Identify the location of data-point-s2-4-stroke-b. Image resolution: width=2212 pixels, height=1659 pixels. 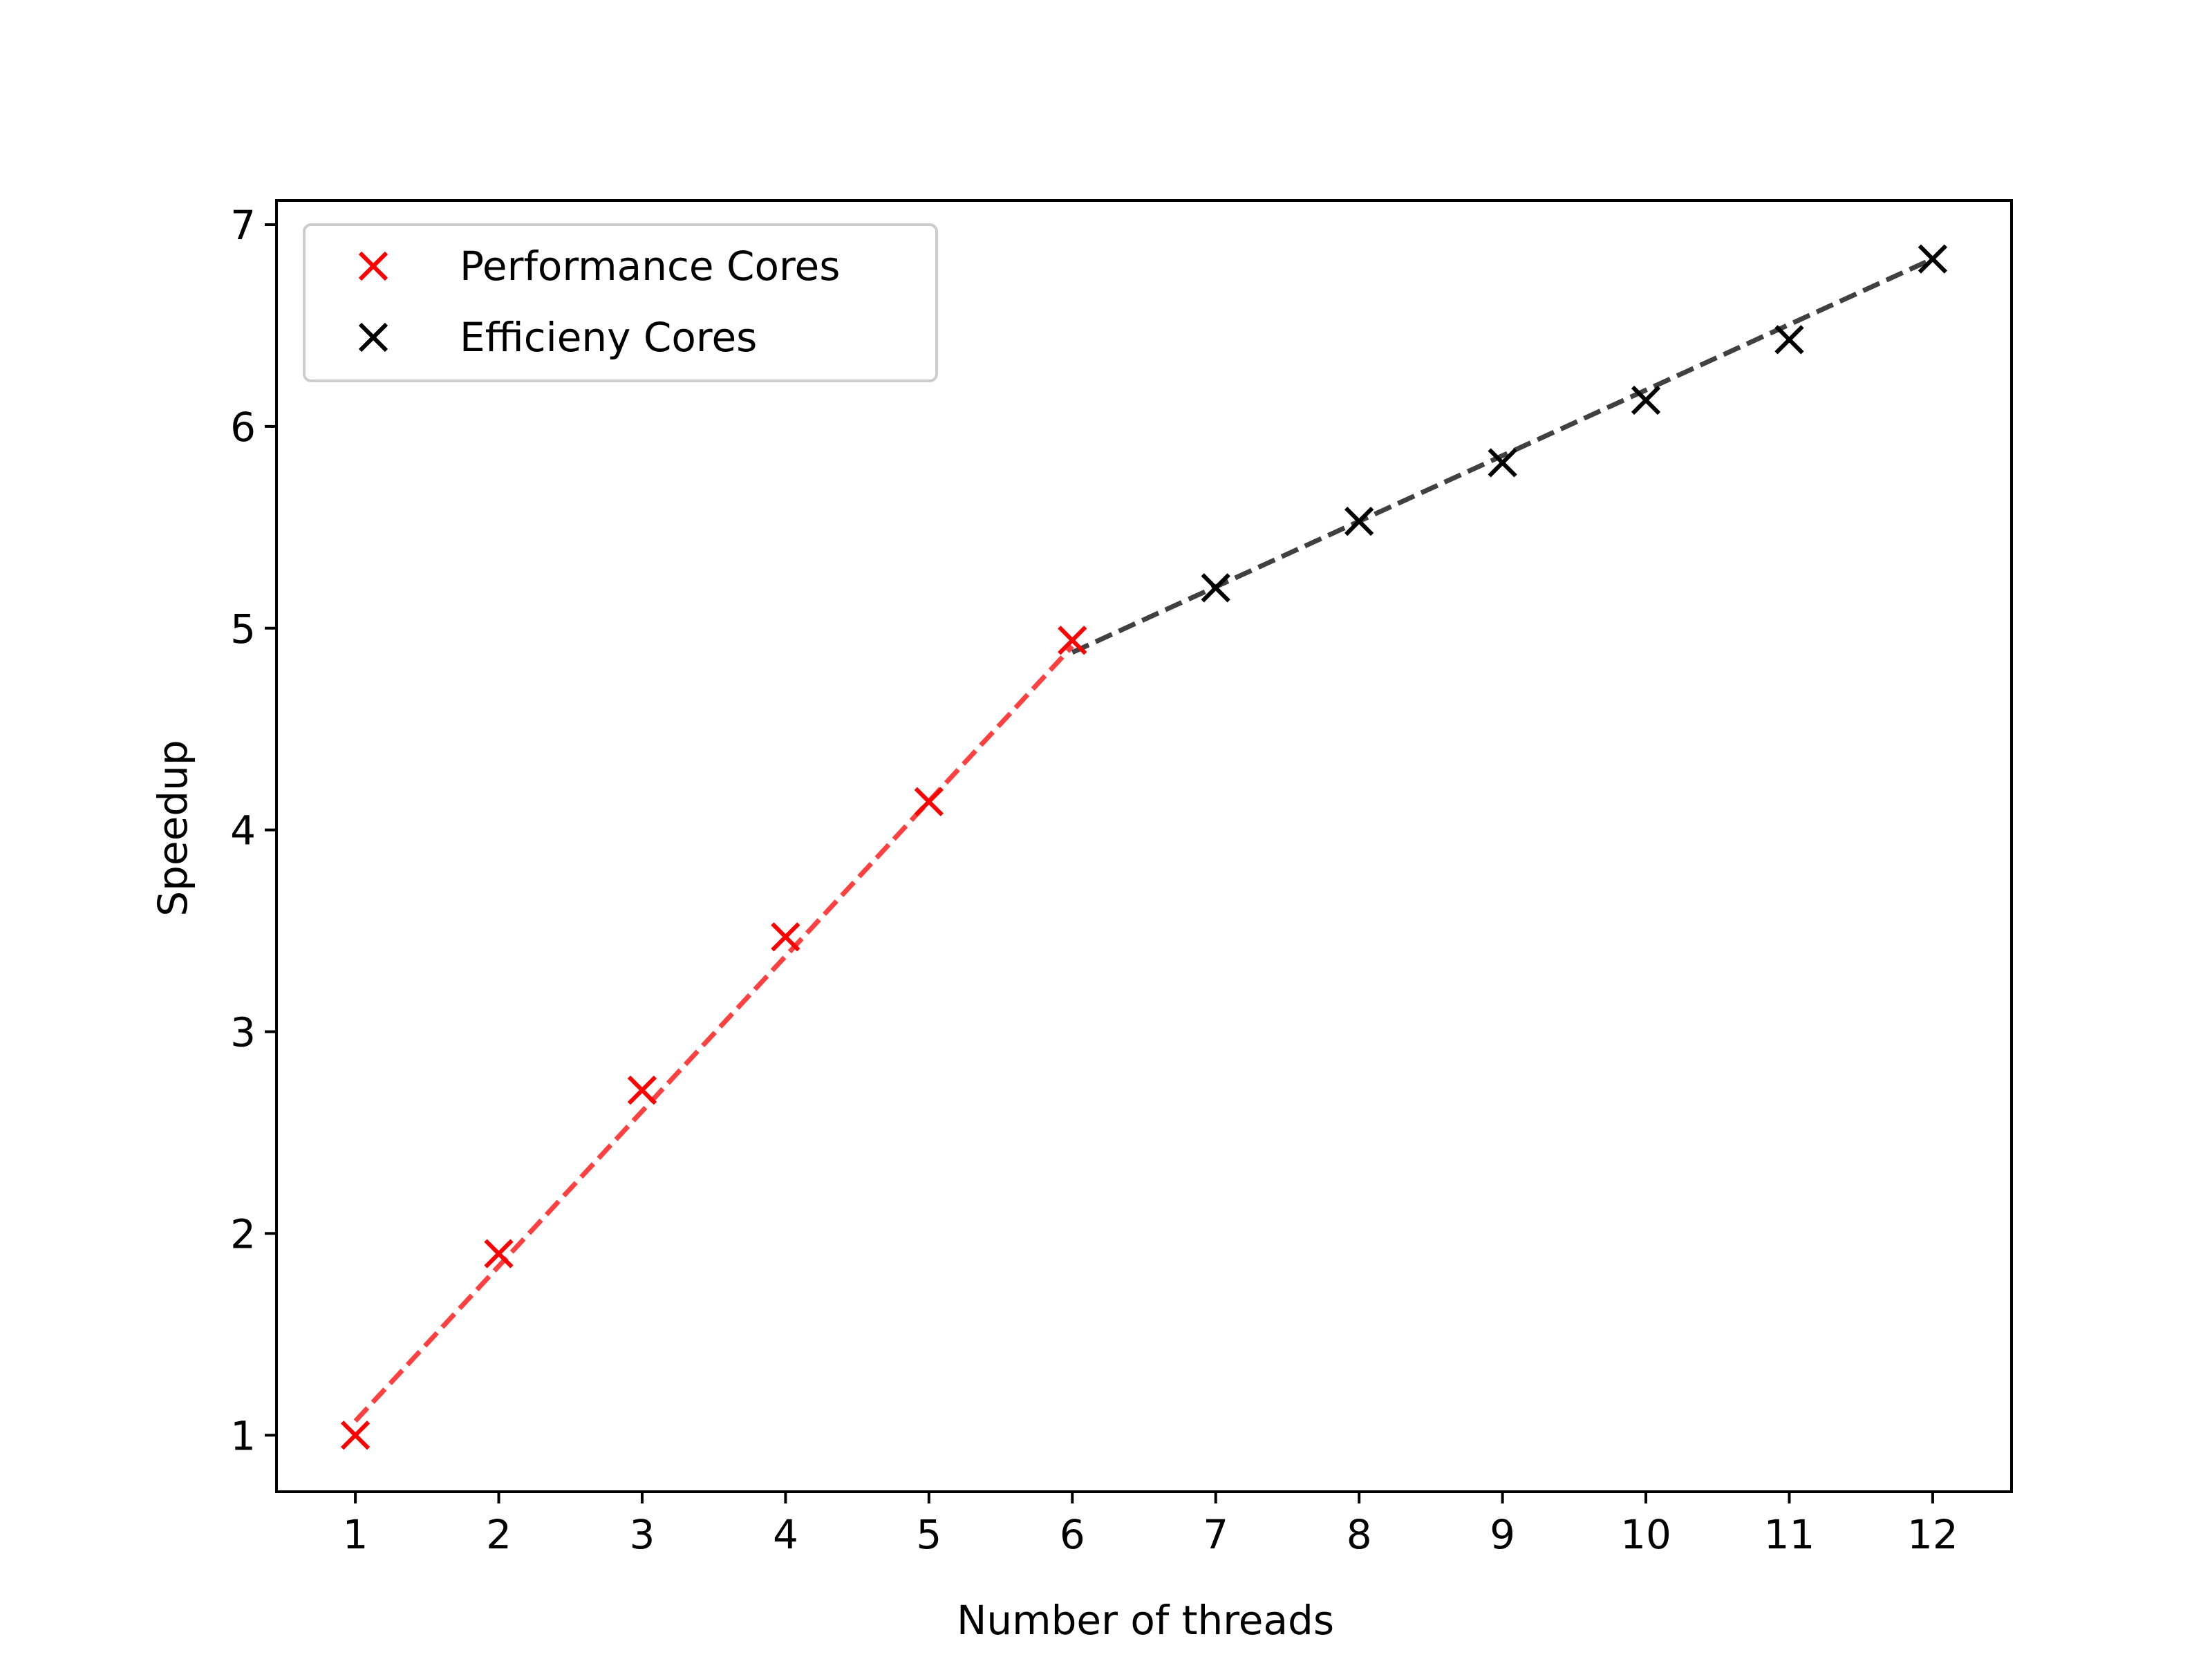
(1646, 400).